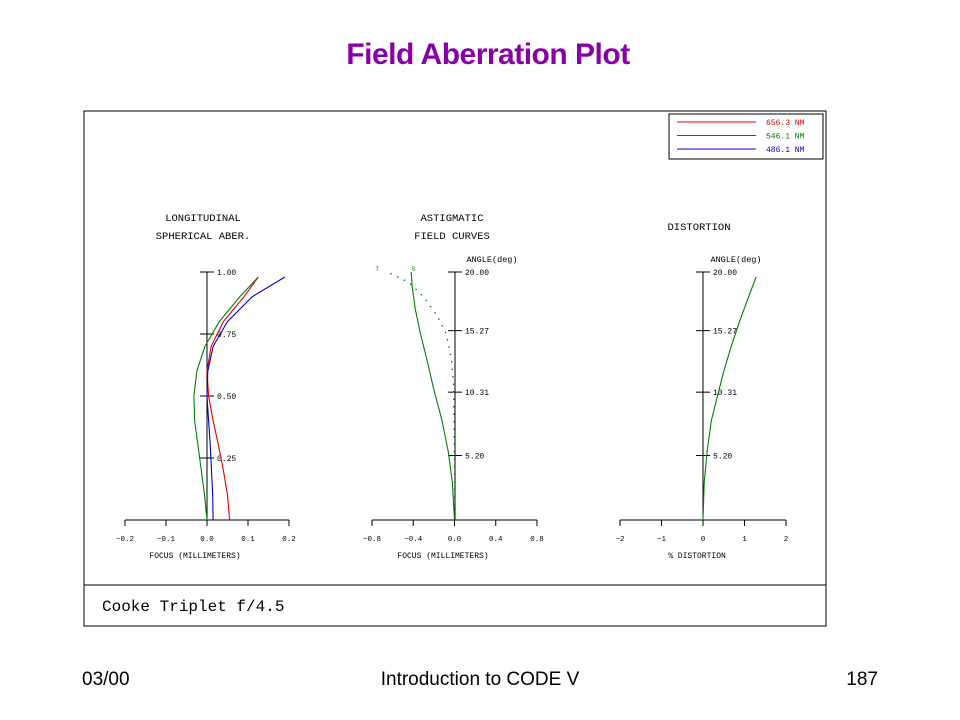  I want to click on legend-label: 656.3 NM, so click(785, 123).